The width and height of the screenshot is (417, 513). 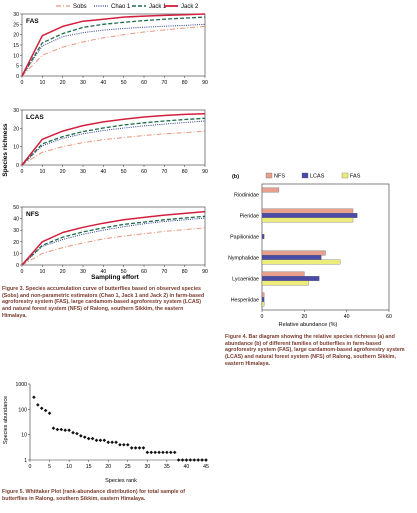 What do you see at coordinates (121, 7) in the screenshot?
I see `legend-label-chao-1: Chao 1` at bounding box center [121, 7].